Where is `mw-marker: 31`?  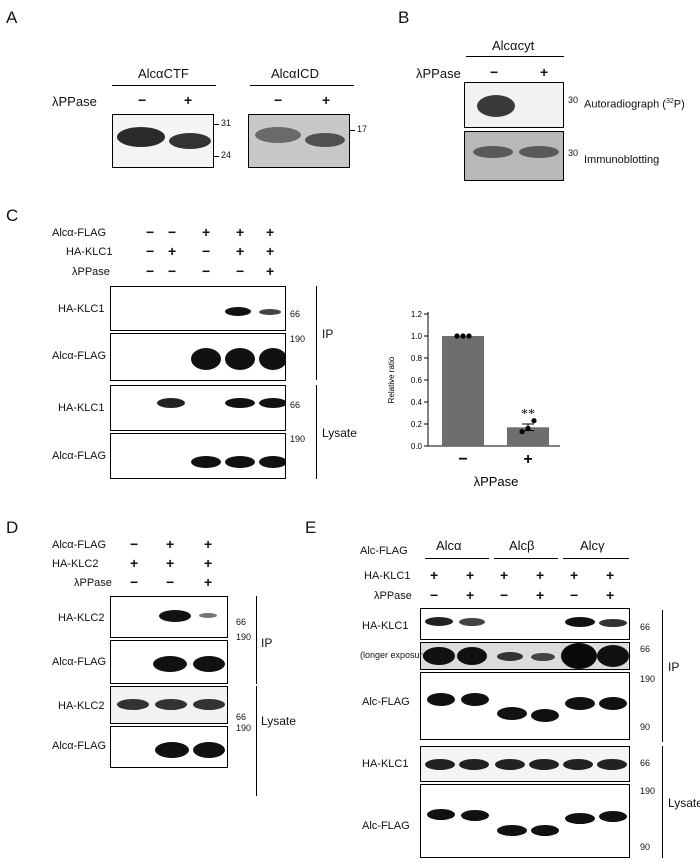
mw-marker: 31 is located at coordinates (226, 123).